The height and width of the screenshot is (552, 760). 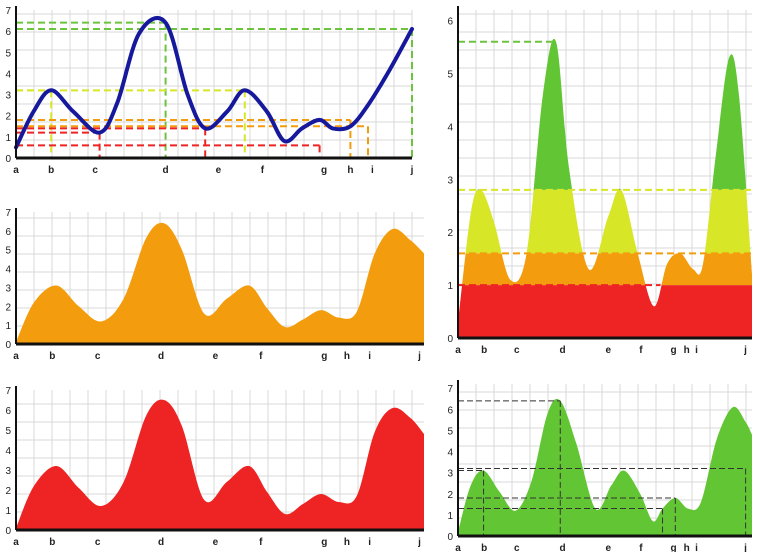 What do you see at coordinates (214, 84) in the screenshot?
I see `grid` at bounding box center [214, 84].